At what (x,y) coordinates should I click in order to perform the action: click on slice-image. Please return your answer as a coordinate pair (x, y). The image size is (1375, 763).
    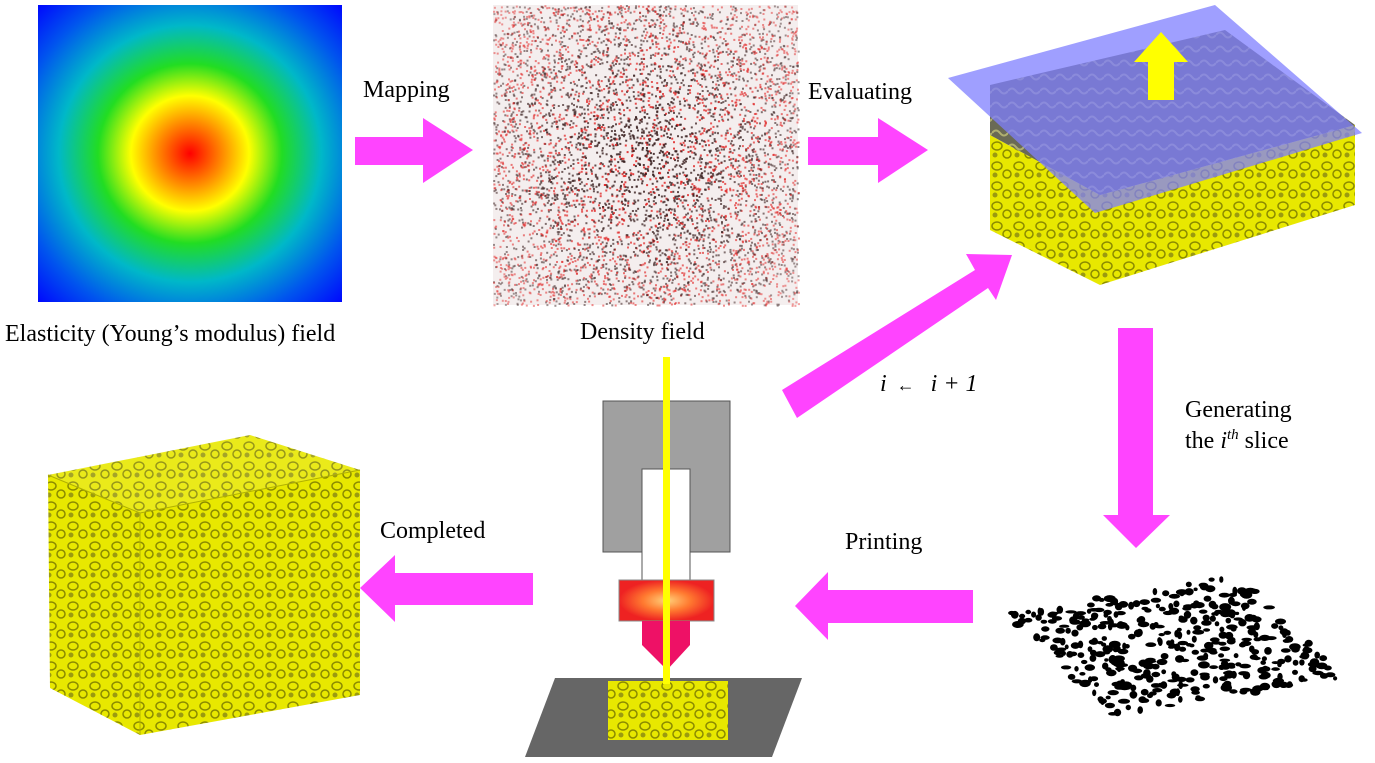
    Looking at the image, I should click on (1180, 646).